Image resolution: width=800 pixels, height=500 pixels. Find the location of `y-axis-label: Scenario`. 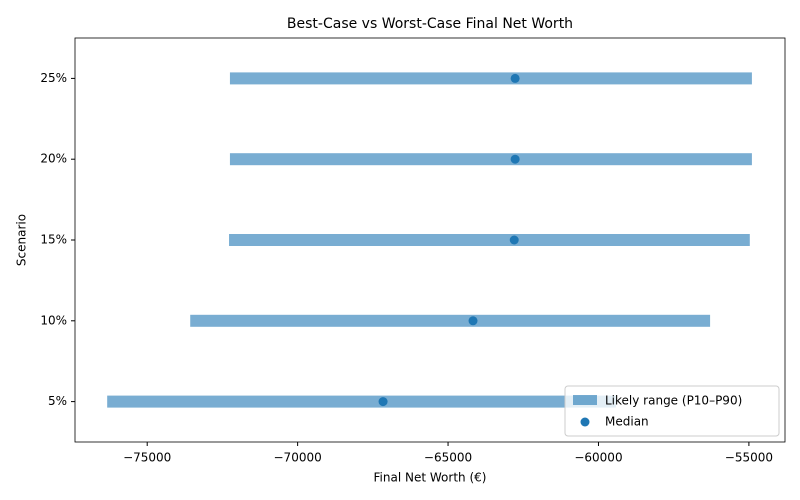

y-axis-label: Scenario is located at coordinates (22, 240).